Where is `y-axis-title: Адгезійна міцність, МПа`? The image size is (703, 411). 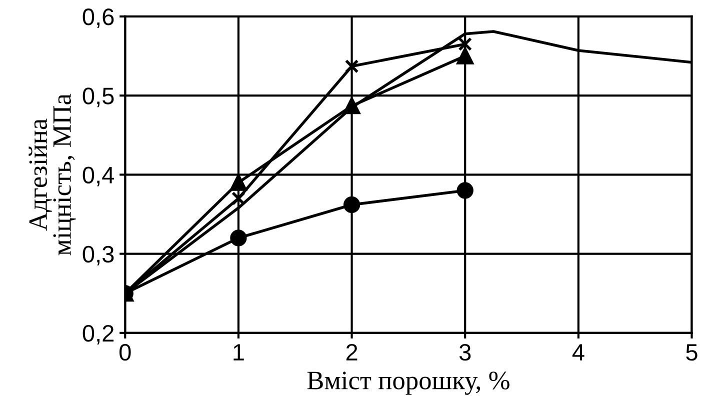 y-axis-title: Адгезійна міцність, МПа is located at coordinates (52, 175).